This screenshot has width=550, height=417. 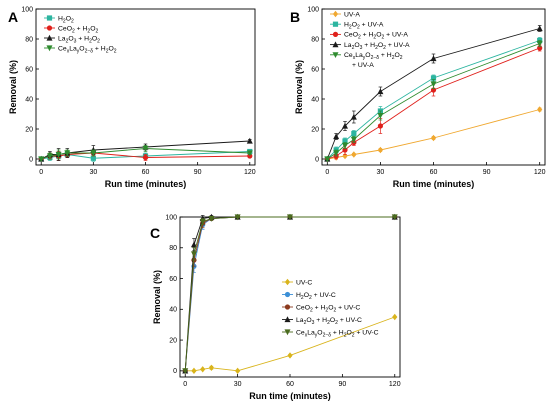 I want to click on panel-letter: A, so click(x=13, y=17).